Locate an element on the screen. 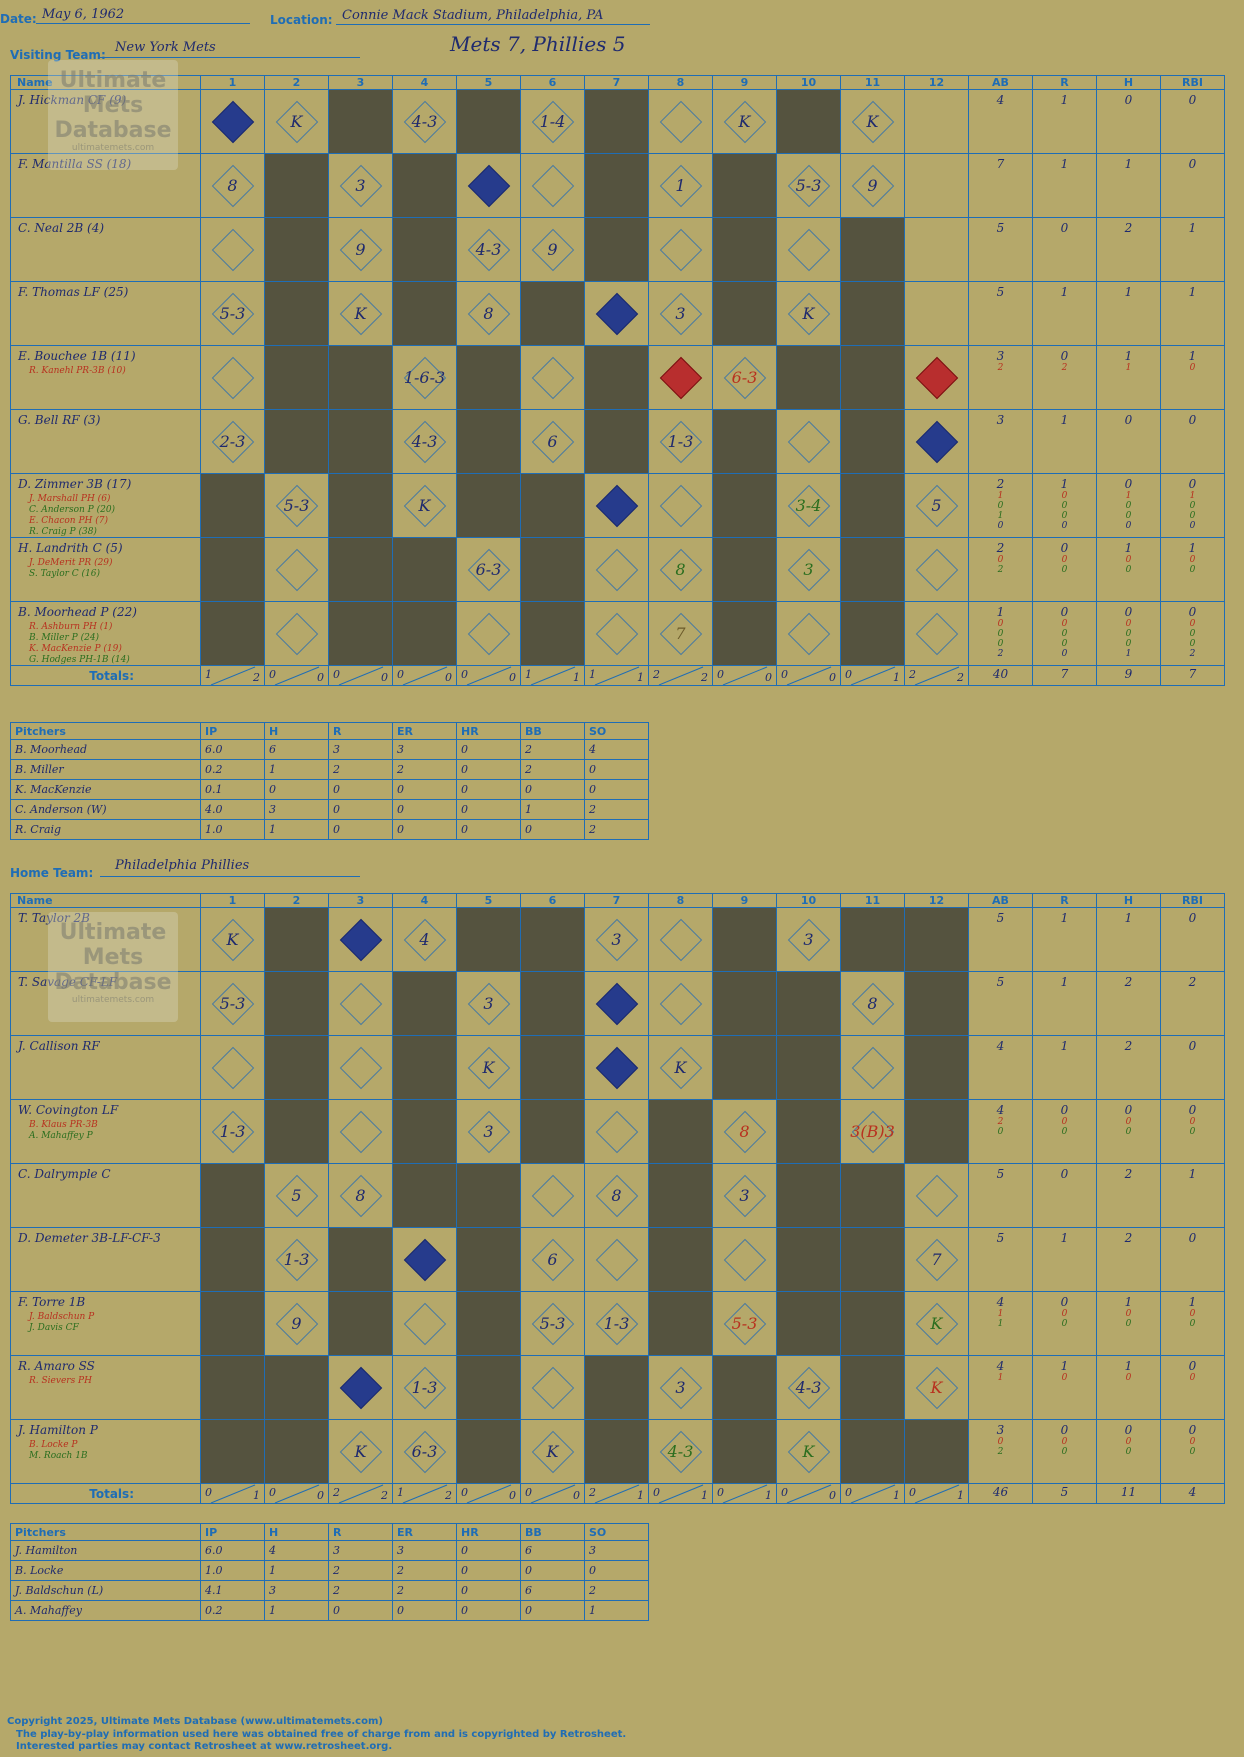 The width and height of the screenshot is (1244, 1757). pitcher-column-header: ER is located at coordinates (424, 1532).